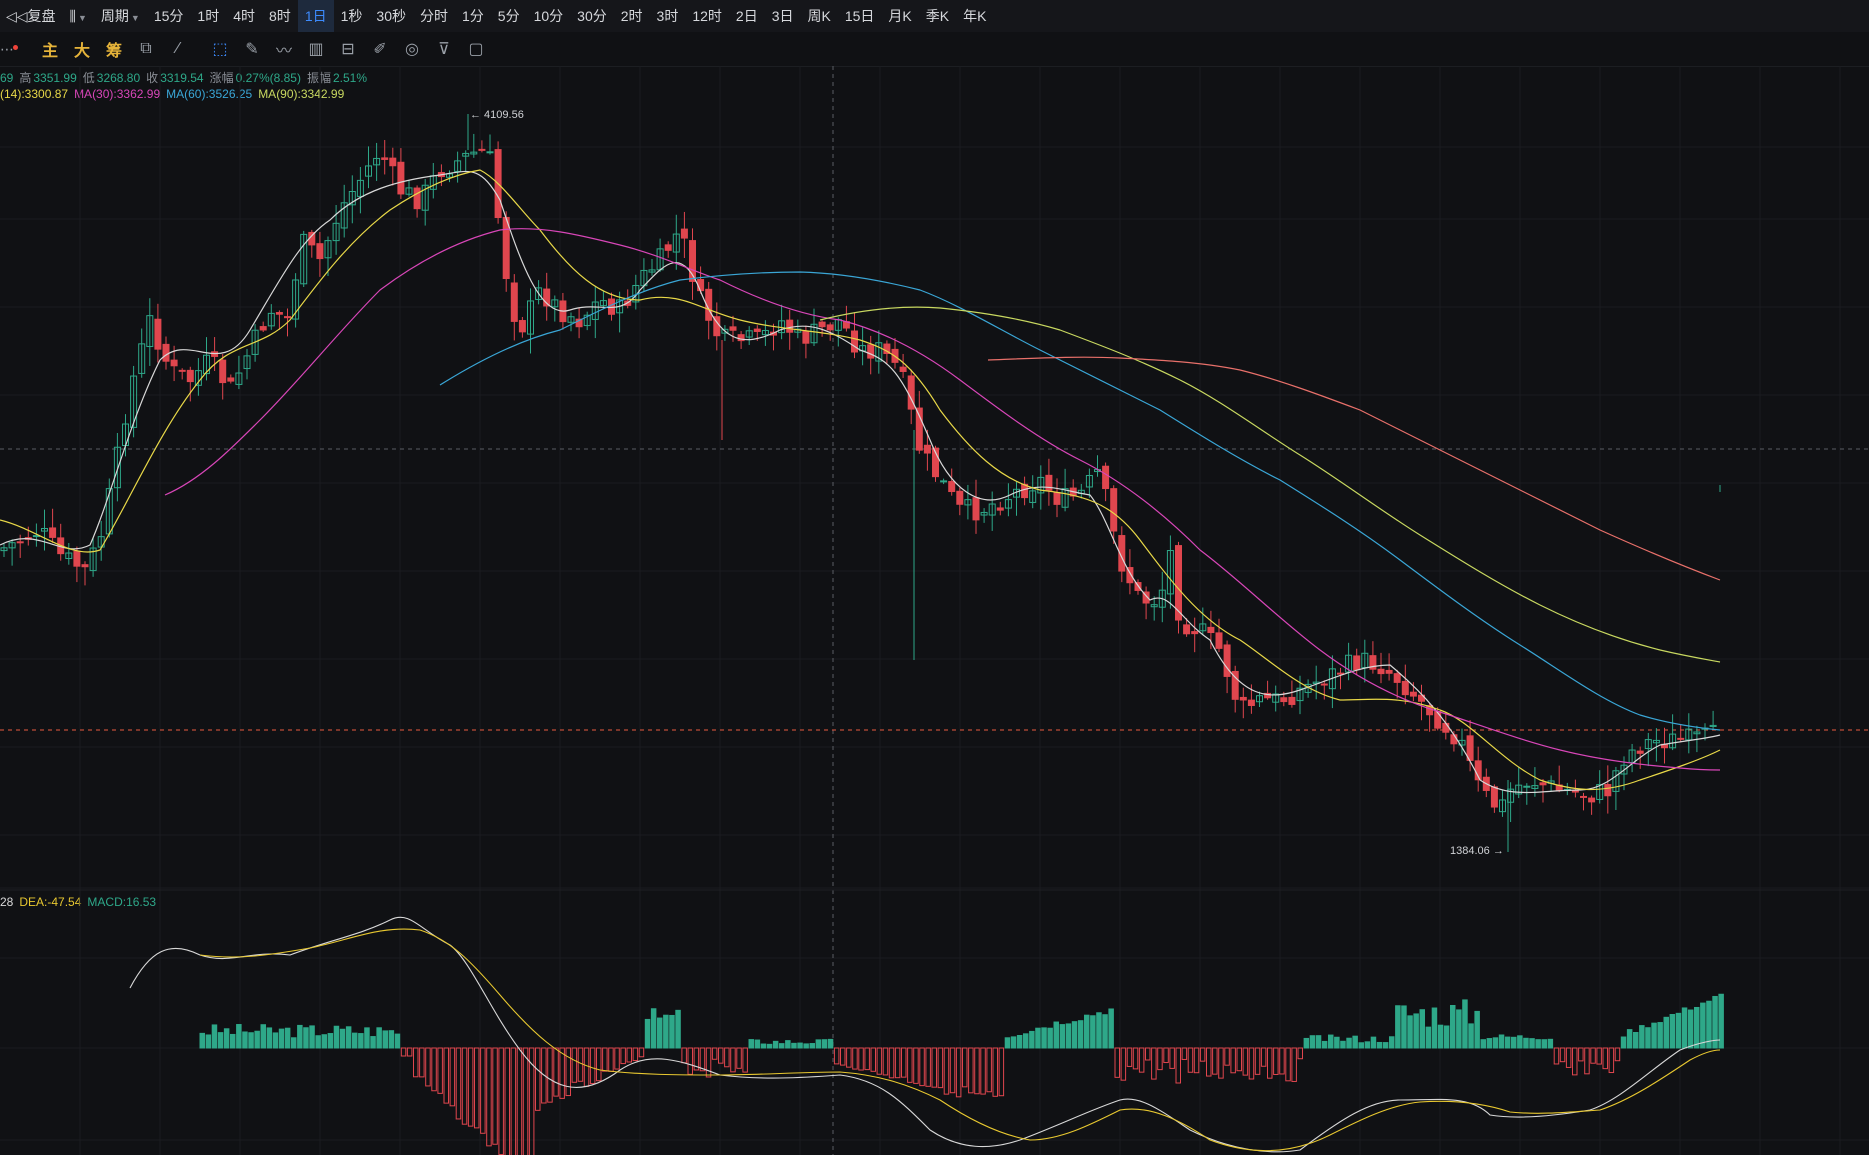 The width and height of the screenshot is (1869, 1155). What do you see at coordinates (975, 16) in the screenshot?
I see `period-tab-21: 年K` at bounding box center [975, 16].